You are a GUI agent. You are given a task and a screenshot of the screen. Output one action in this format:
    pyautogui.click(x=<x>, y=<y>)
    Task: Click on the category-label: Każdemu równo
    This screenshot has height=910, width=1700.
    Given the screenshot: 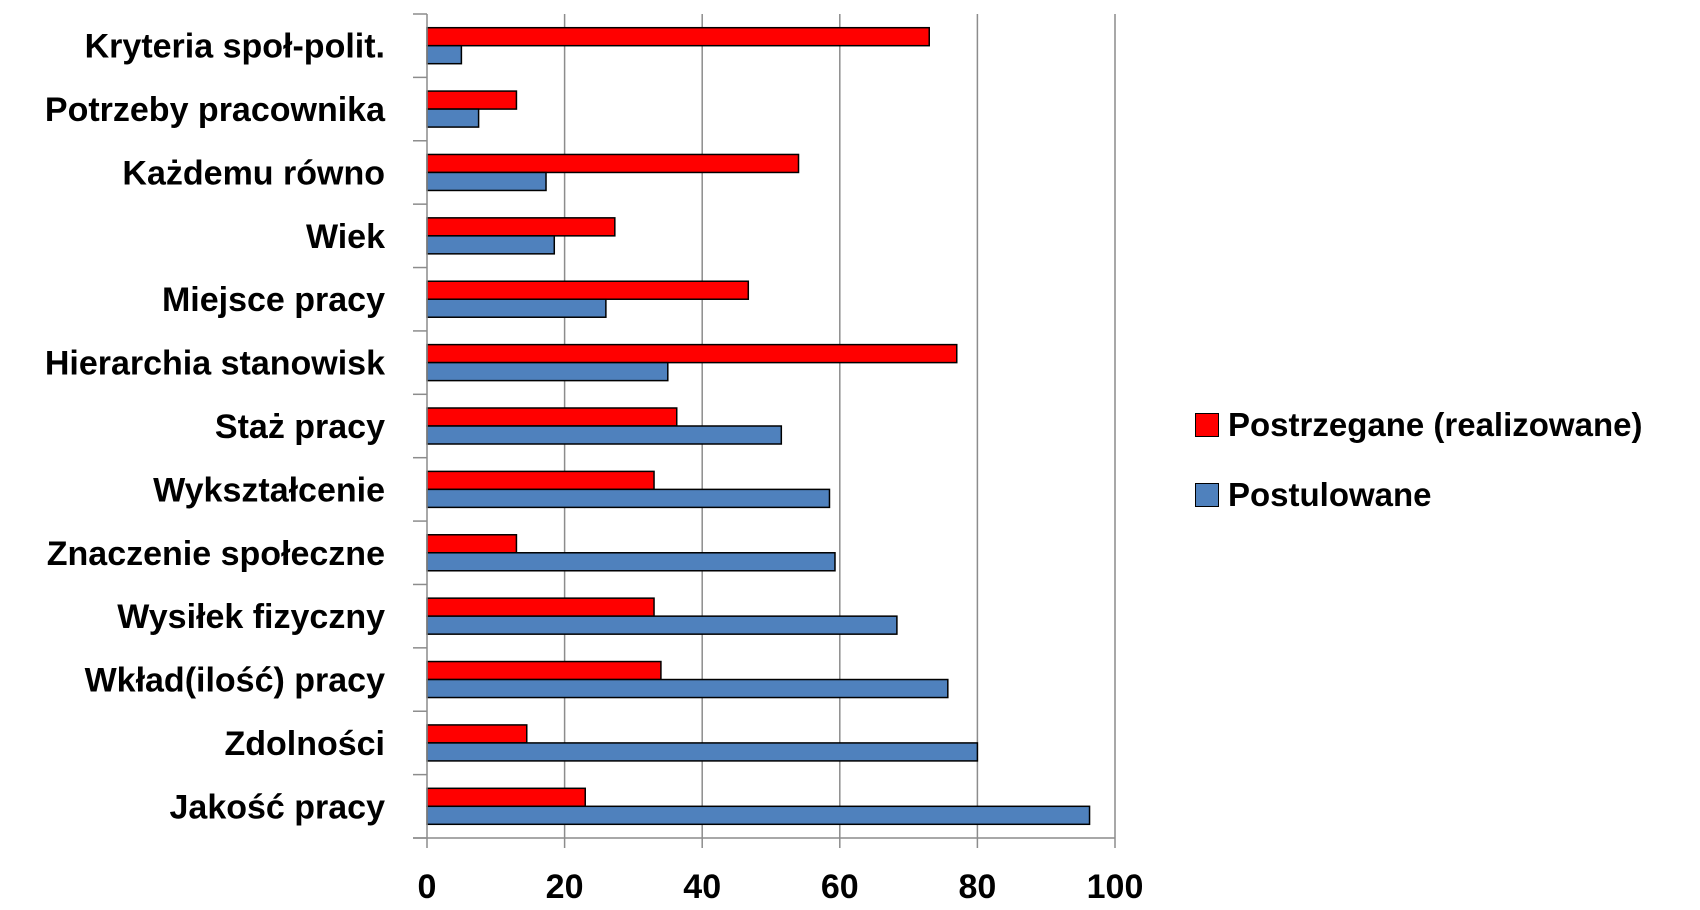 What is the action you would take?
    pyautogui.click(x=253, y=173)
    